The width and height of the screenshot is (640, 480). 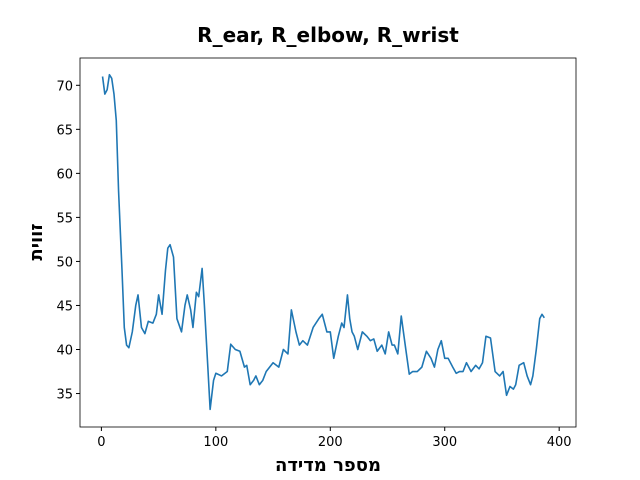 What do you see at coordinates (64, 174) in the screenshot?
I see `y-tick-label: 60` at bounding box center [64, 174].